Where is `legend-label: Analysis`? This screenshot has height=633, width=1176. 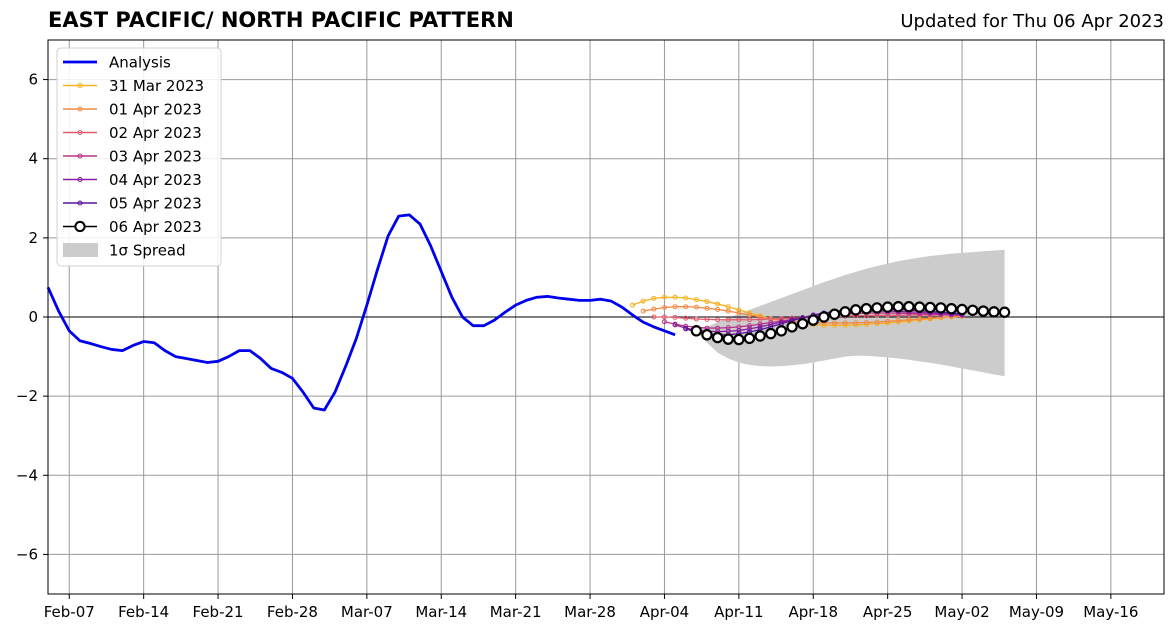
legend-label: Analysis is located at coordinates (140, 63).